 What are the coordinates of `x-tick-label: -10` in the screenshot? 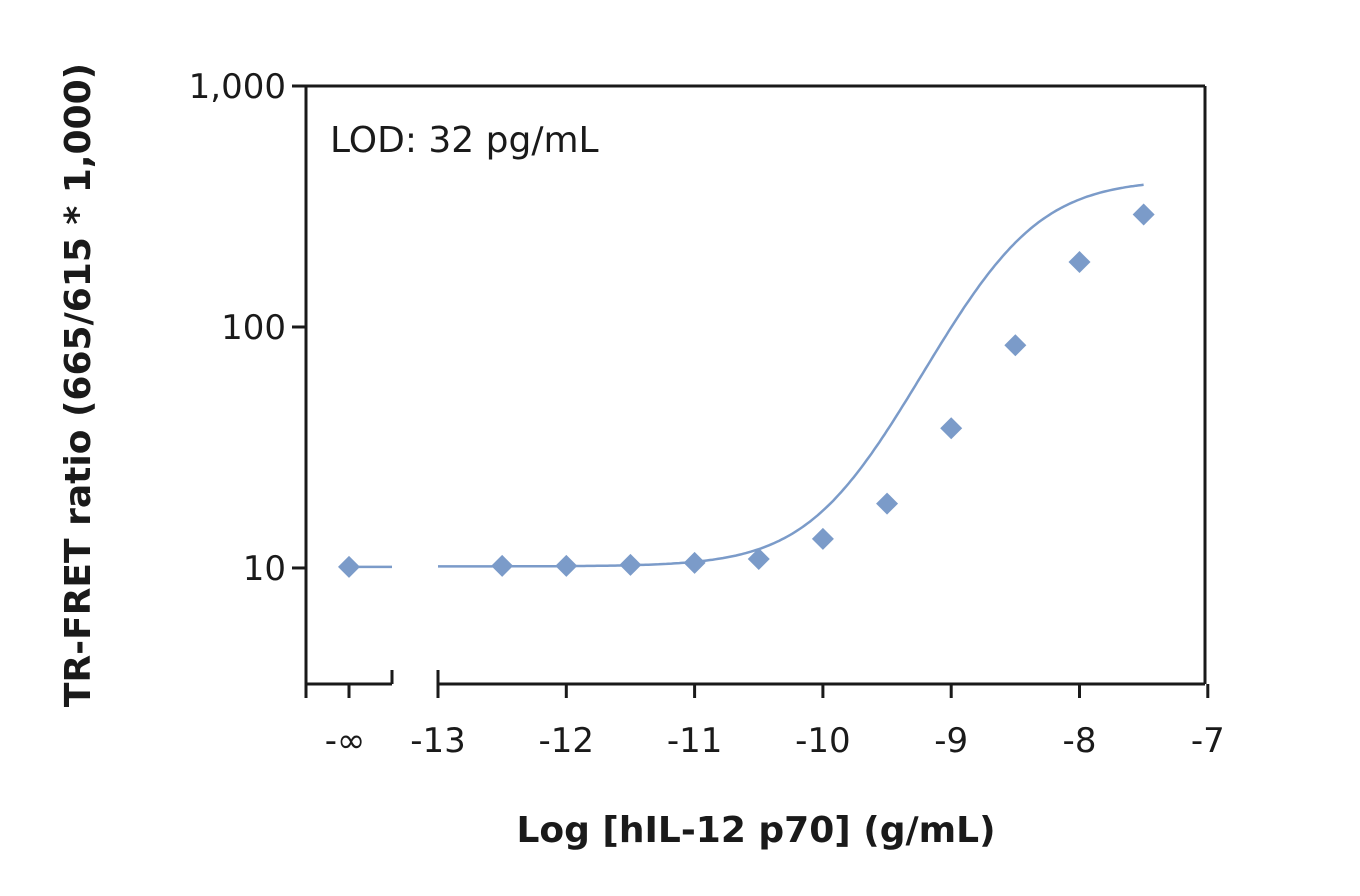 It's located at (823, 741).